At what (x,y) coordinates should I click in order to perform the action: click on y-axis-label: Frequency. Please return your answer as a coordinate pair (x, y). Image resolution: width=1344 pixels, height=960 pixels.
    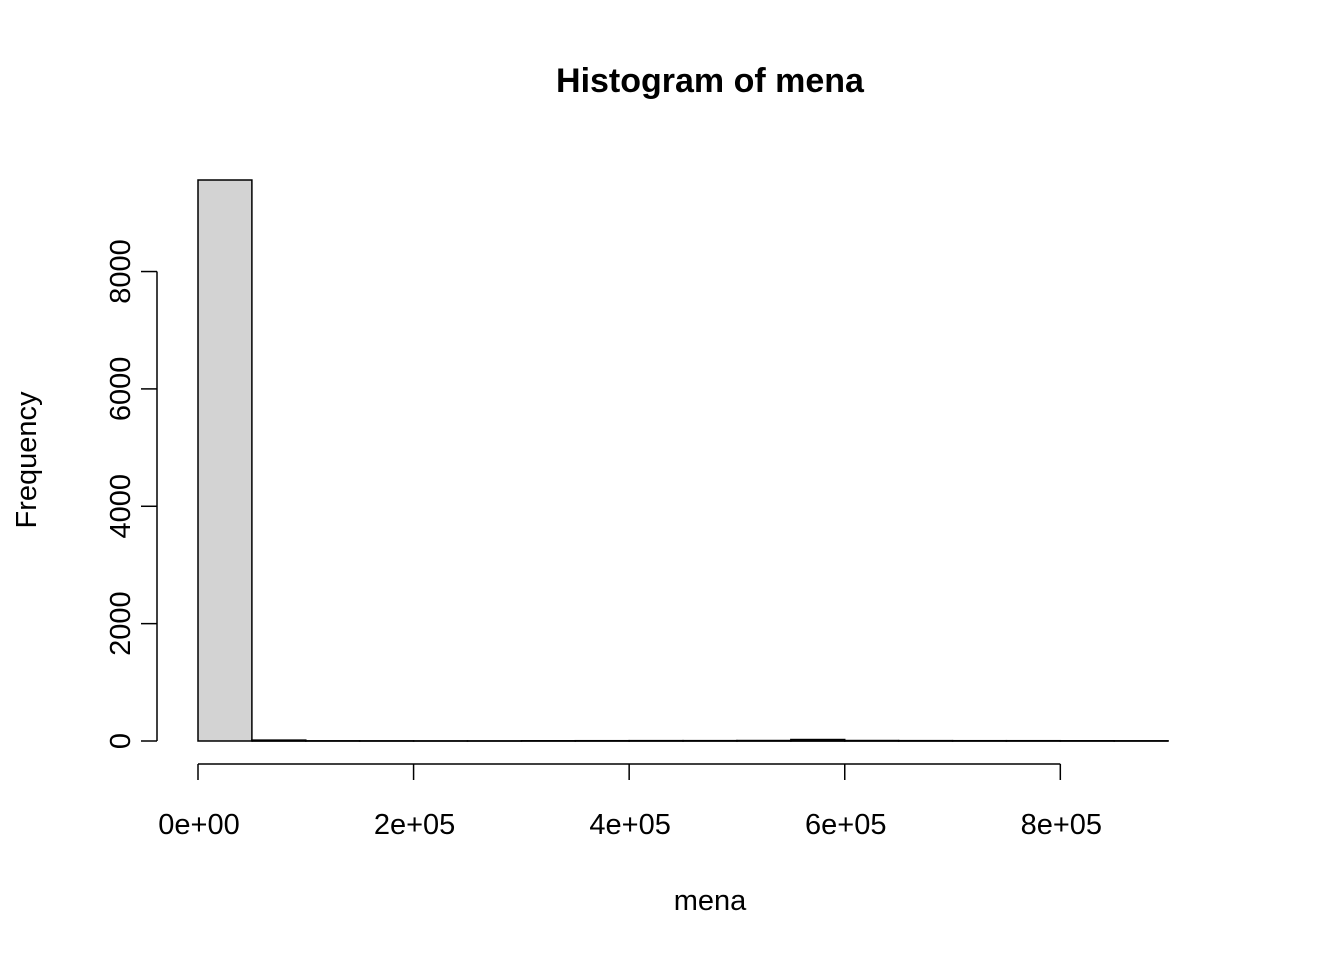
    Looking at the image, I should click on (27, 460).